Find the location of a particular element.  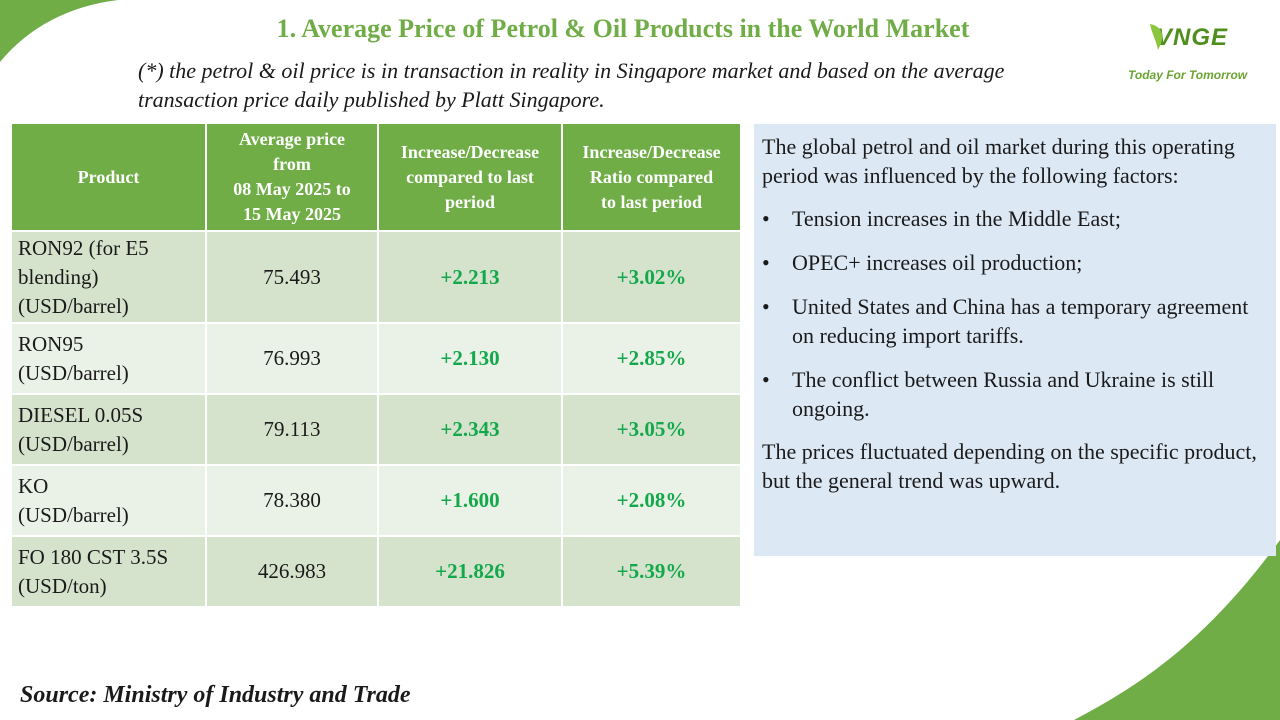

change-cell: +2.130 is located at coordinates (470, 358).